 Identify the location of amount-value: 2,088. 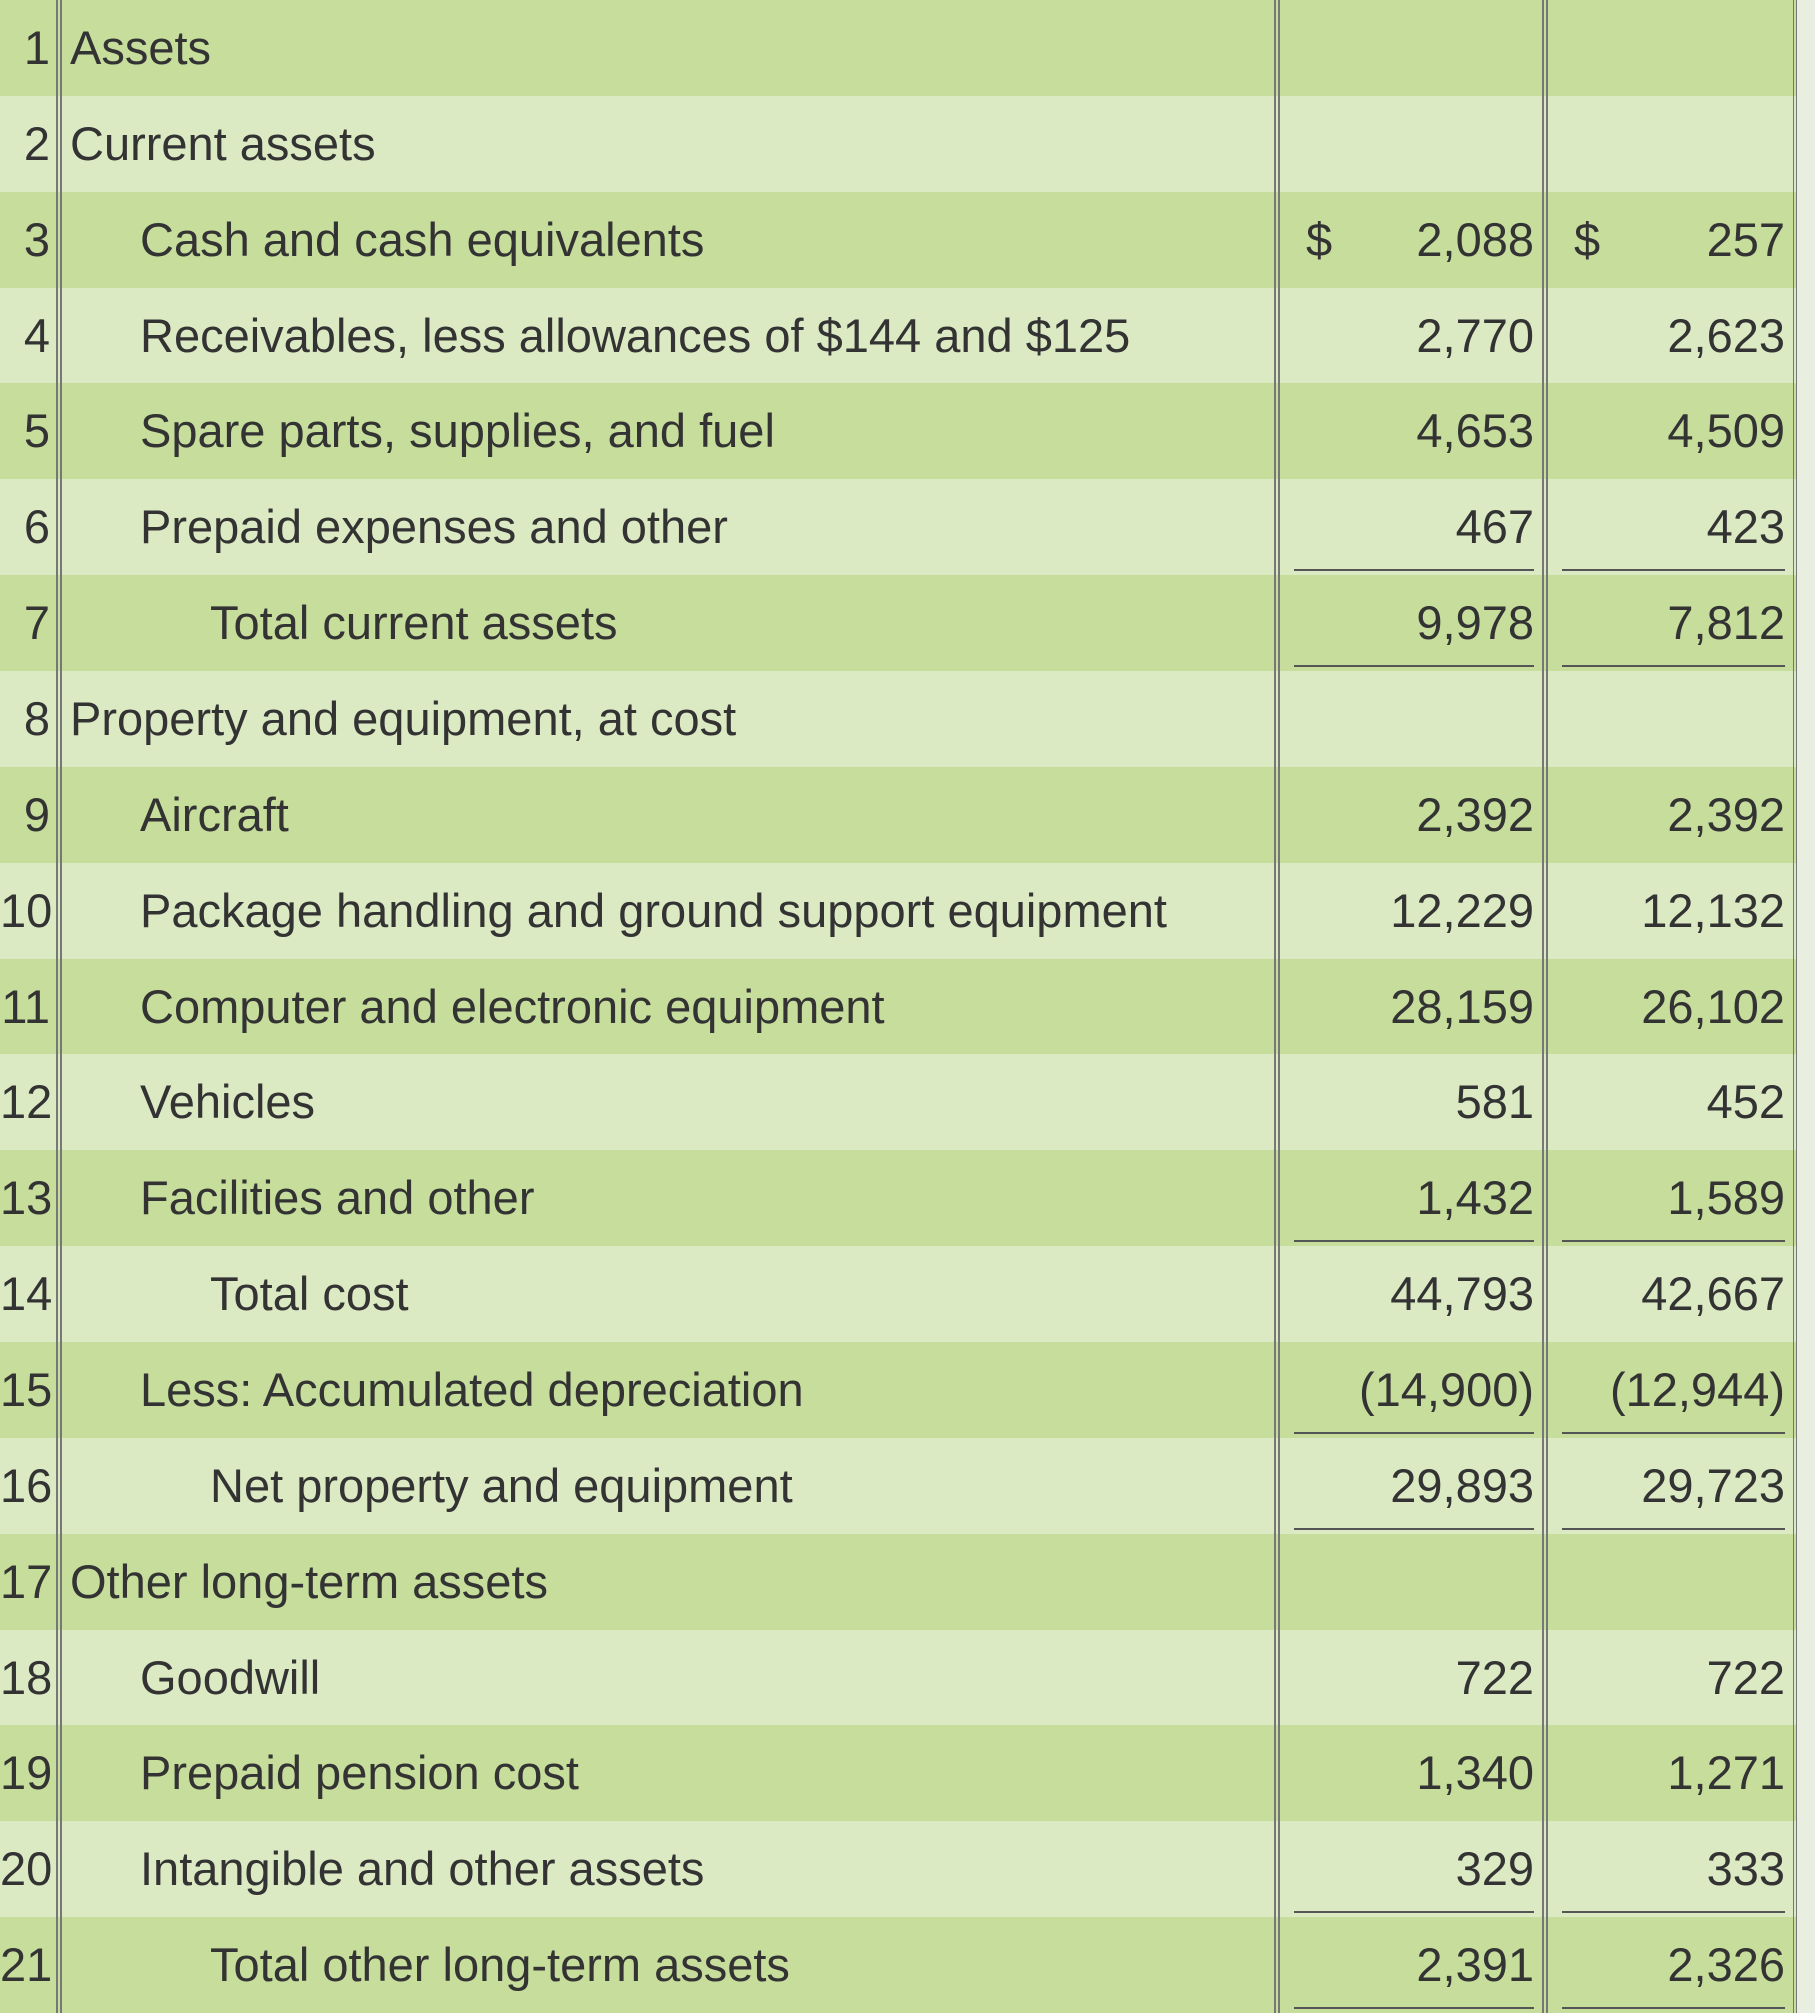
(1475, 239).